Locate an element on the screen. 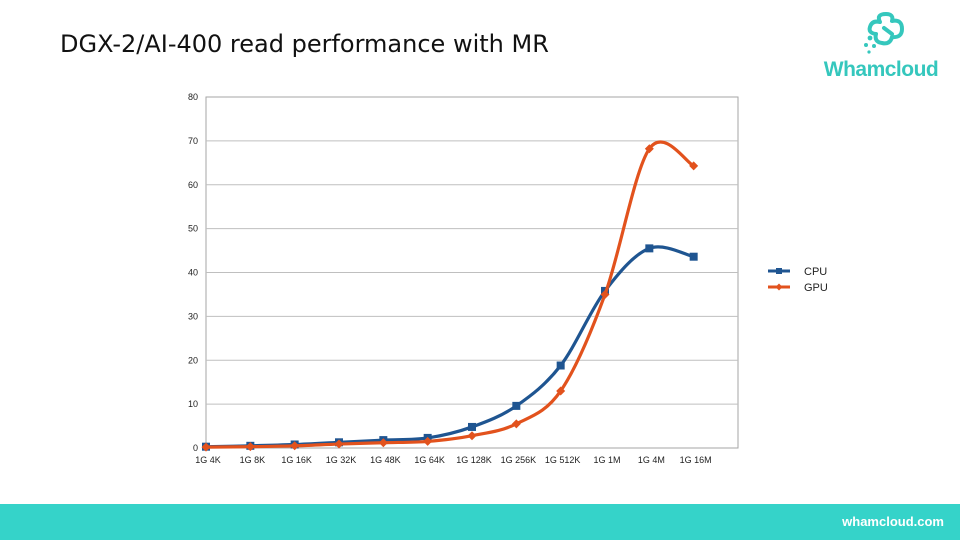  x-tick-label: 1G 512K is located at coordinates (563, 460).